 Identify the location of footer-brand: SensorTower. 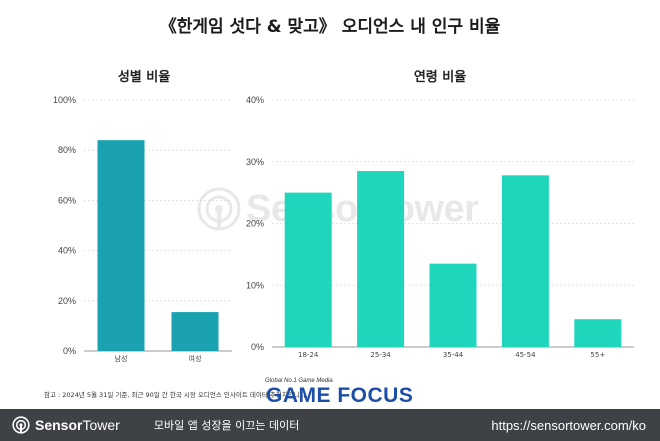
(66, 425).